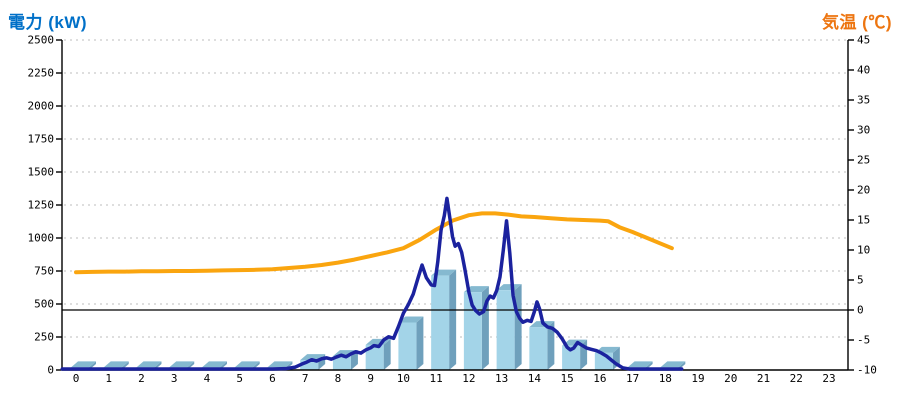  I want to click on y-right-label-30: 30, so click(863, 130).